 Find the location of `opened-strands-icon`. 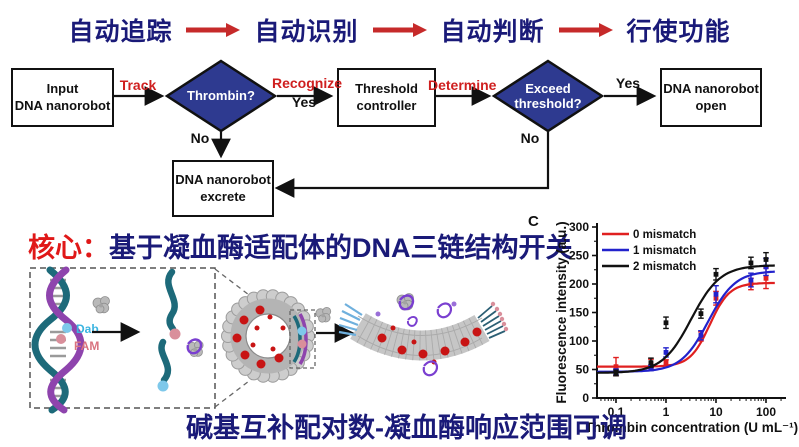

opened-strands-icon is located at coordinates (169, 330).